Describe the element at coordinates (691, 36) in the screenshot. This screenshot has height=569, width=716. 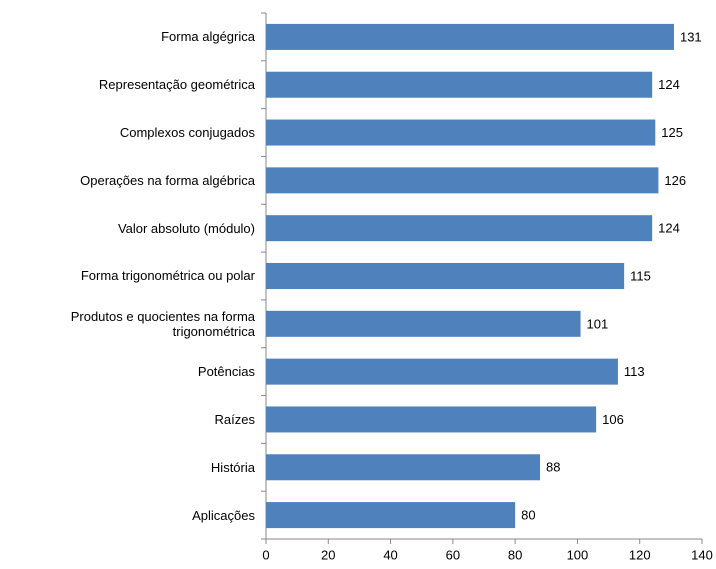
I see `value-label: 131` at that location.